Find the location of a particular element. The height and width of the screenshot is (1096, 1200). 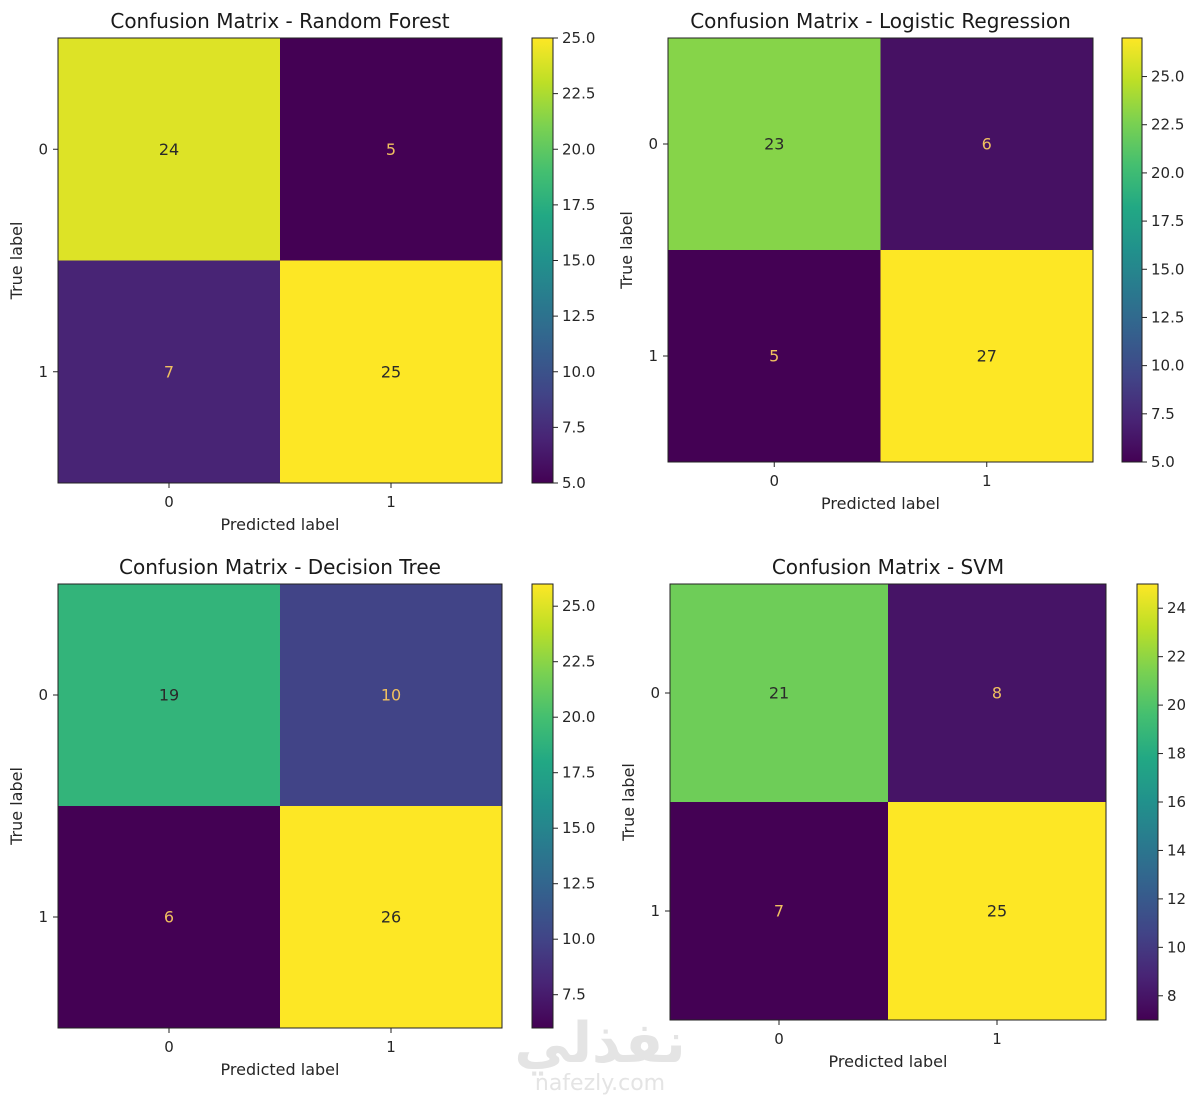

cell-value-0-1: 6 is located at coordinates (987, 144).